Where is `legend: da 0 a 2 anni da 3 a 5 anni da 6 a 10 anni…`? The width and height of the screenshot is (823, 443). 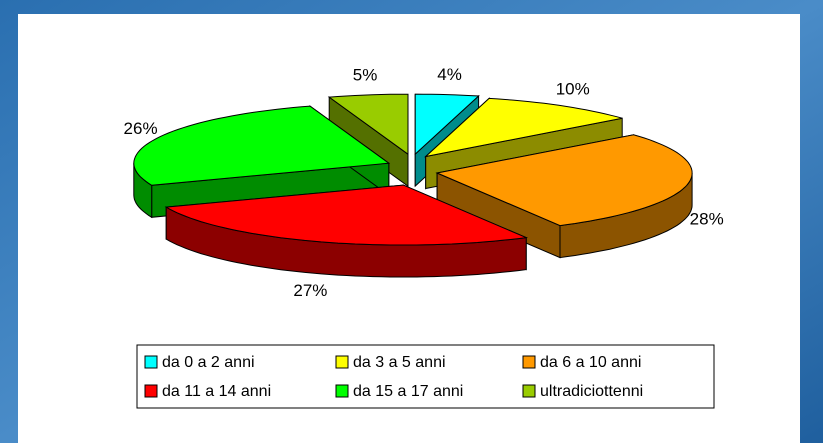 legend: da 0 a 2 anni da 3 a 5 anni da 6 a 10 anni… is located at coordinates (393, 377).